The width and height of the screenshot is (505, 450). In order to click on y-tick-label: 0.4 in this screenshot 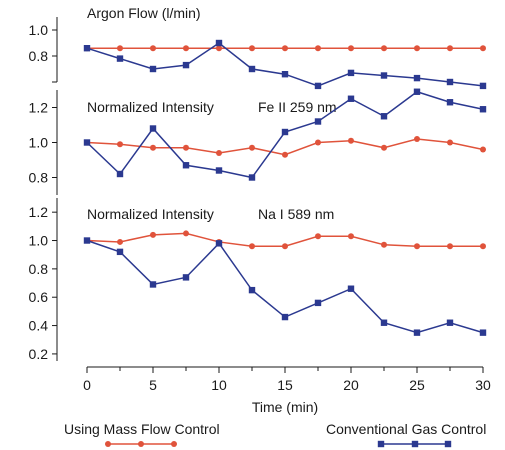, I will do `click(39, 326)`.